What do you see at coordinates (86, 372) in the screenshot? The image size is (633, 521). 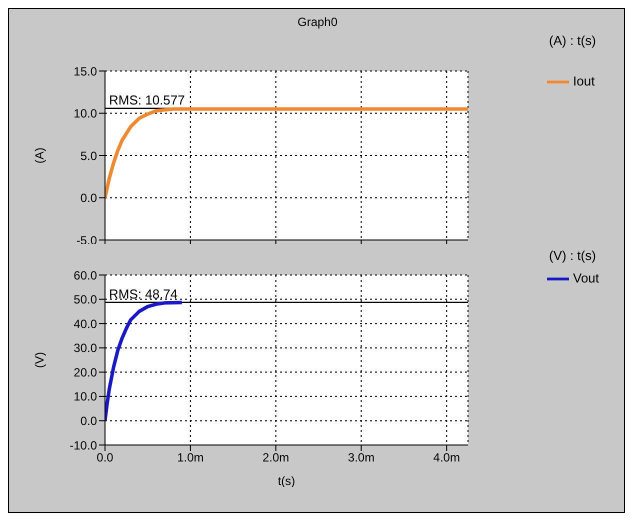 I see `y-tick-label: 20.0` at bounding box center [86, 372].